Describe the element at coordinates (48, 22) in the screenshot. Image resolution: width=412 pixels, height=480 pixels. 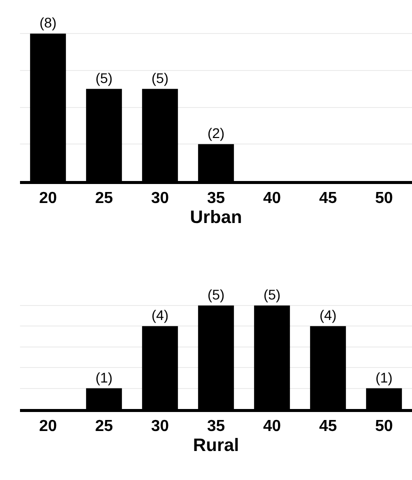
I see `data-label: (8)` at that location.